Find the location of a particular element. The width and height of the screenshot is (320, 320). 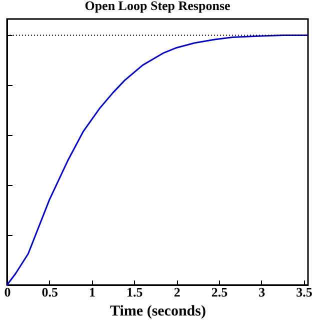

x-tick-label: 0.5 is located at coordinates (50, 292).